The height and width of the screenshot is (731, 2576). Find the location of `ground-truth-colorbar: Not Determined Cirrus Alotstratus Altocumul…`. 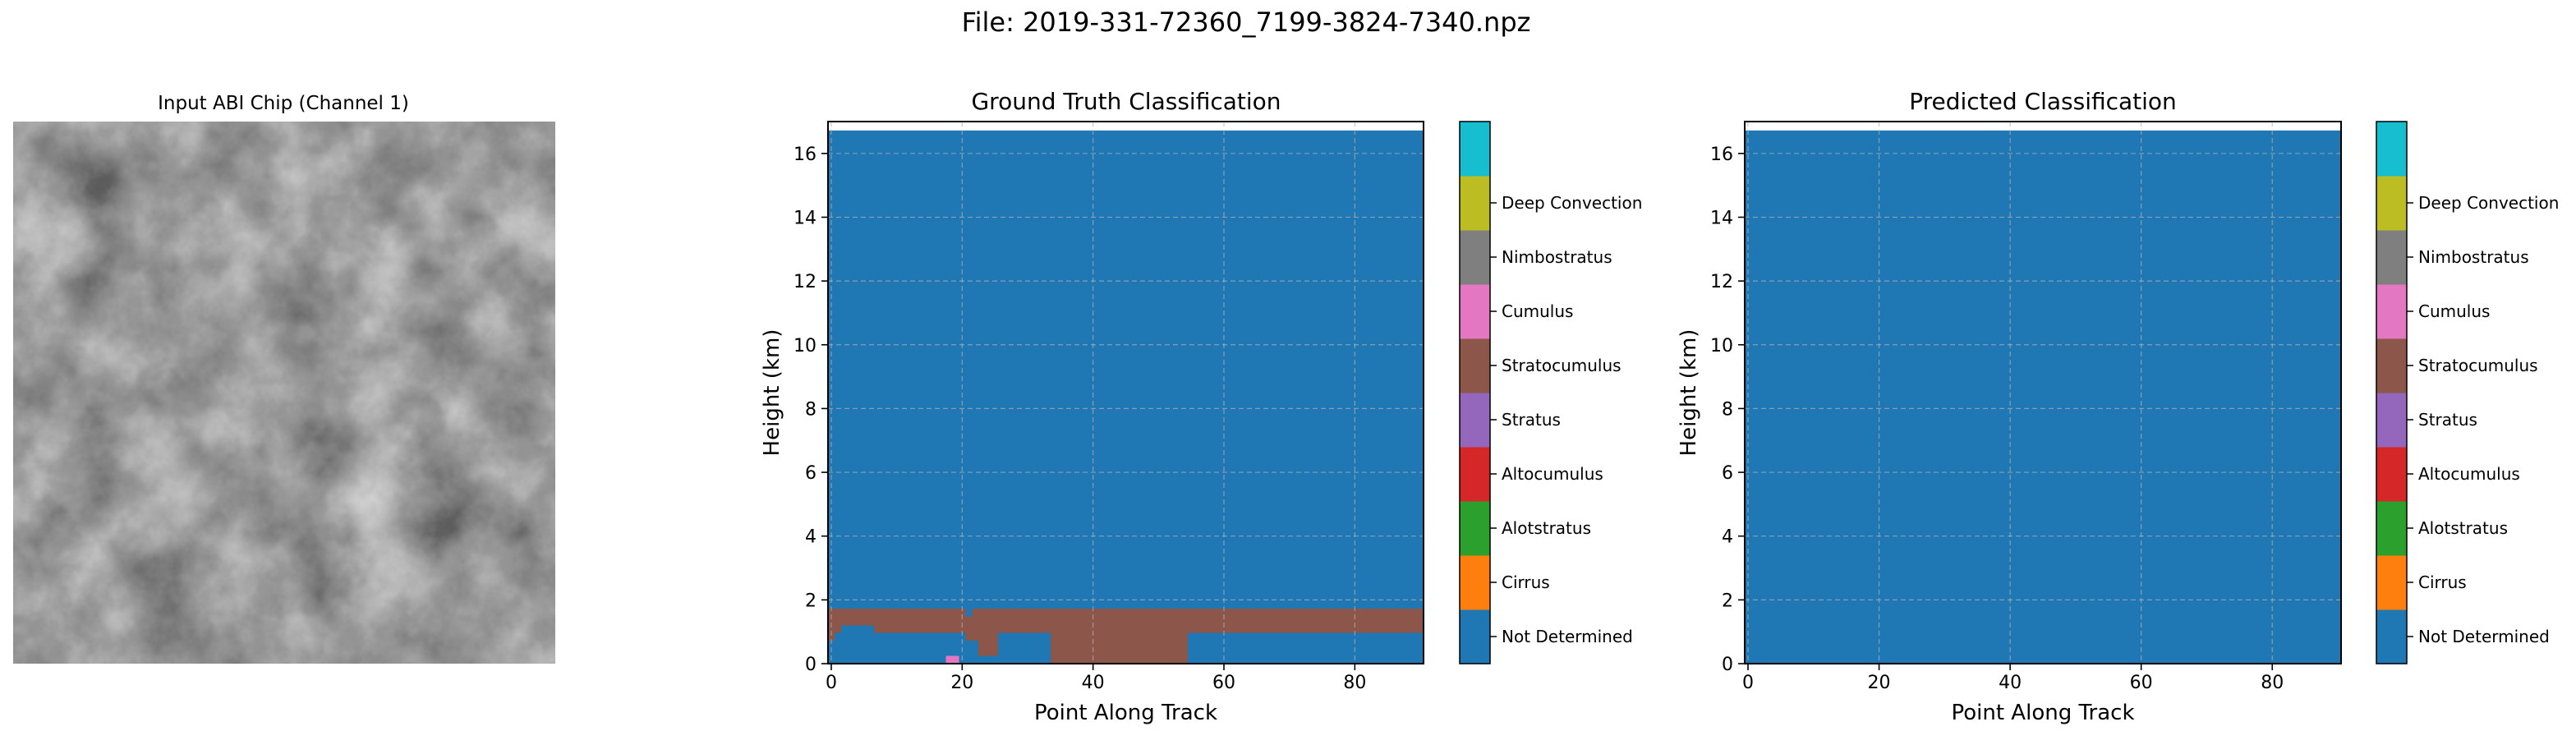

ground-truth-colorbar: Not Determined Cirrus Alotstratus Altocumul… is located at coordinates (1550, 392).